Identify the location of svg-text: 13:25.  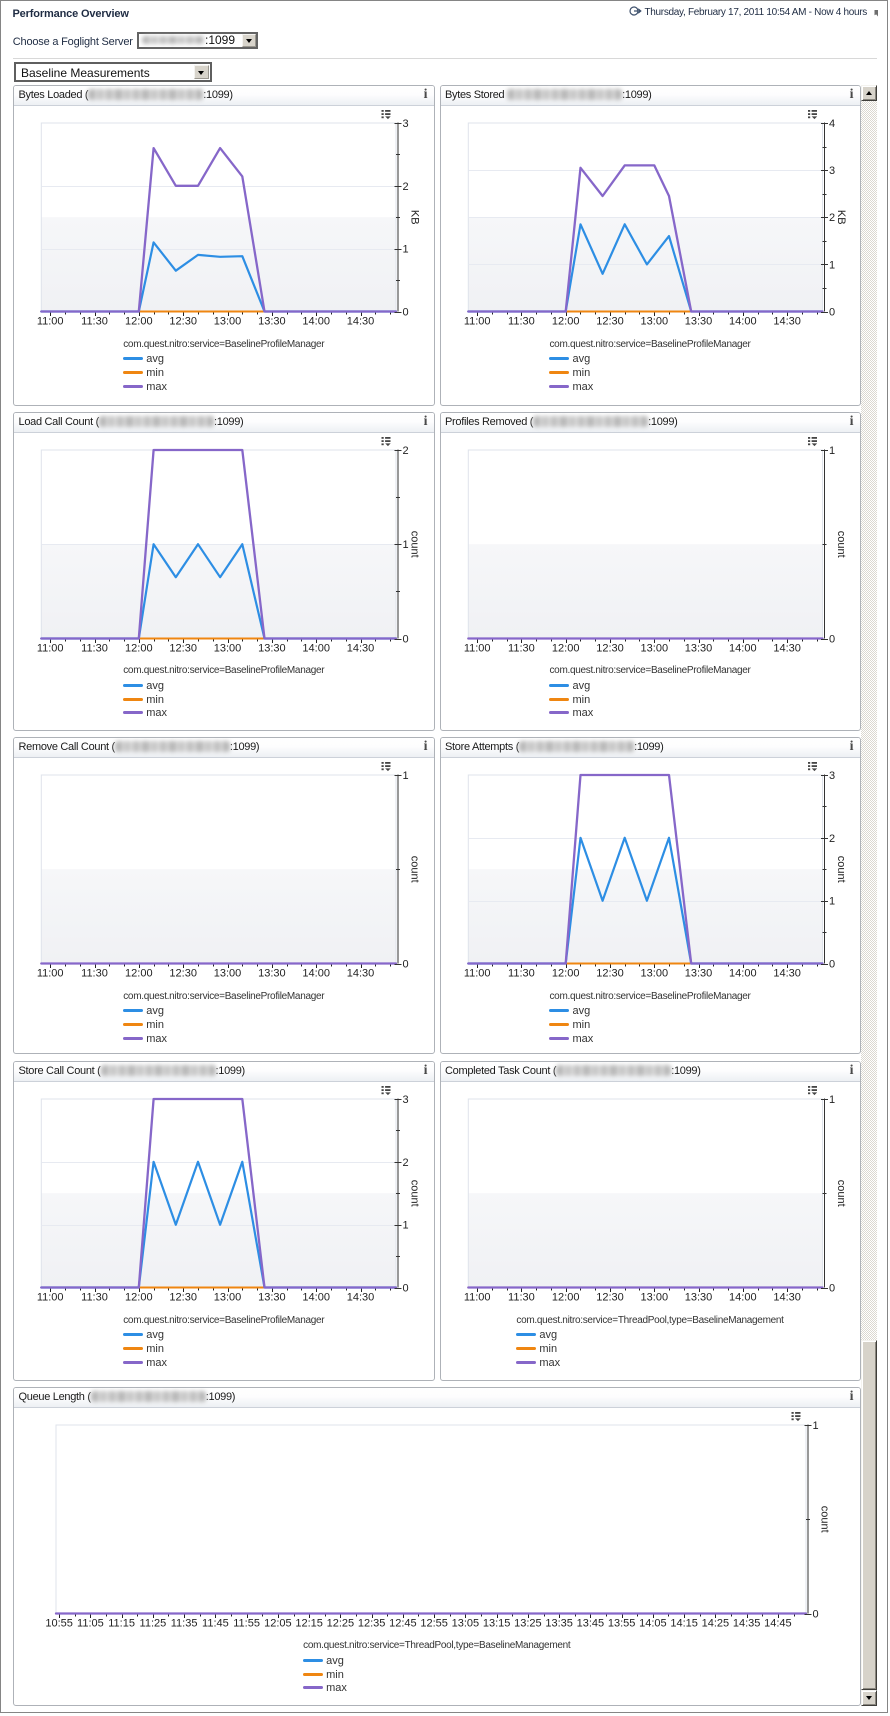
(528, 1623).